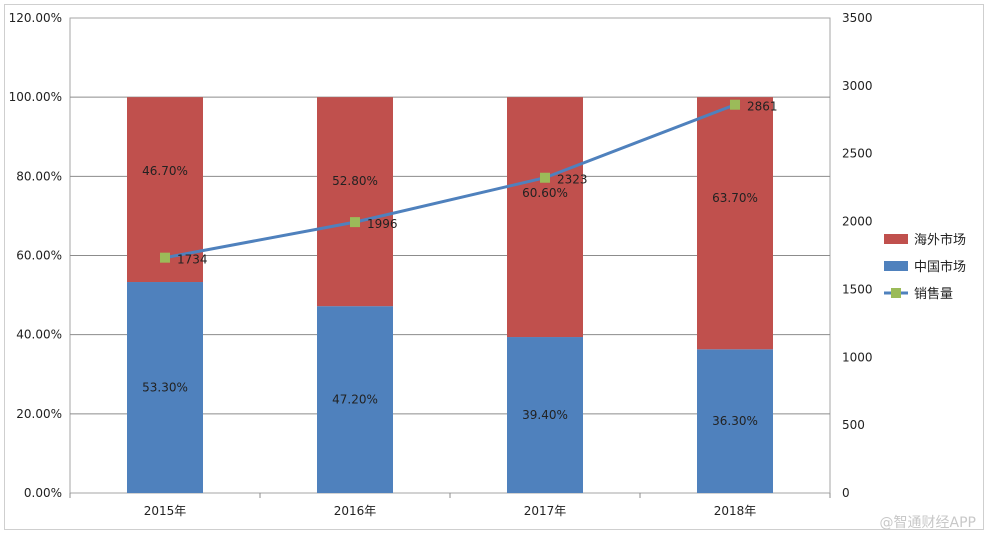  Describe the element at coordinates (762, 107) in the screenshot. I see `sales-data-label: 2861` at that location.